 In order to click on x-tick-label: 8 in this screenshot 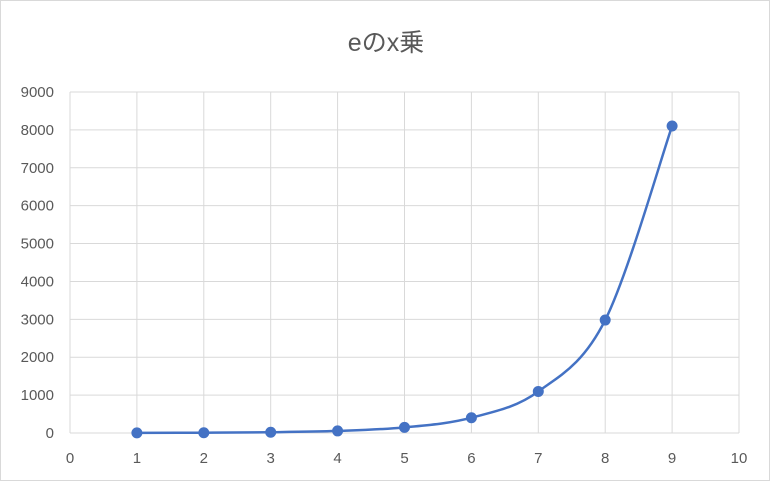, I will do `click(605, 458)`.